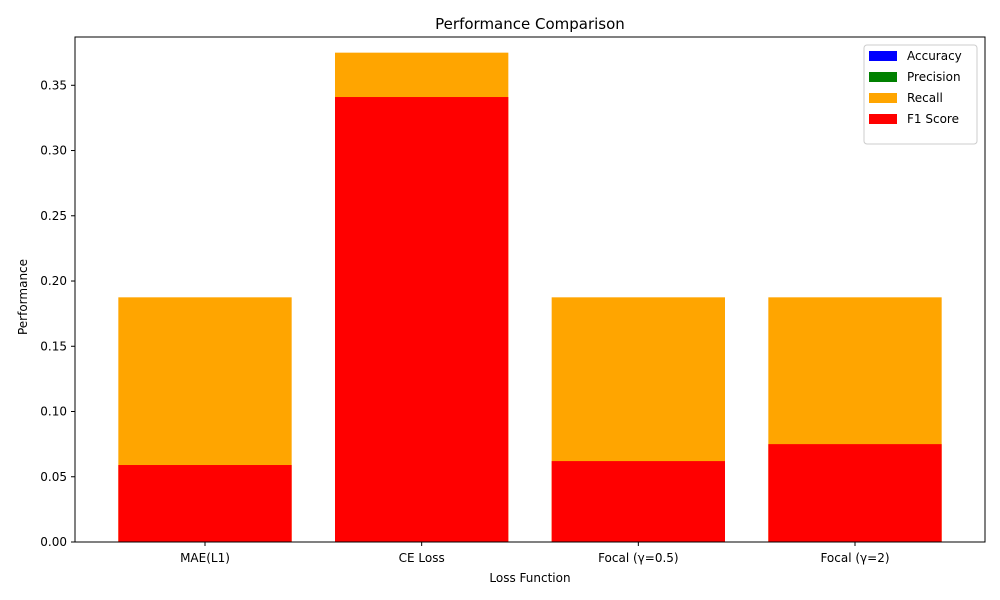 The width and height of the screenshot is (1000, 600). I want to click on legend-swatch-recall, so click(883, 98).